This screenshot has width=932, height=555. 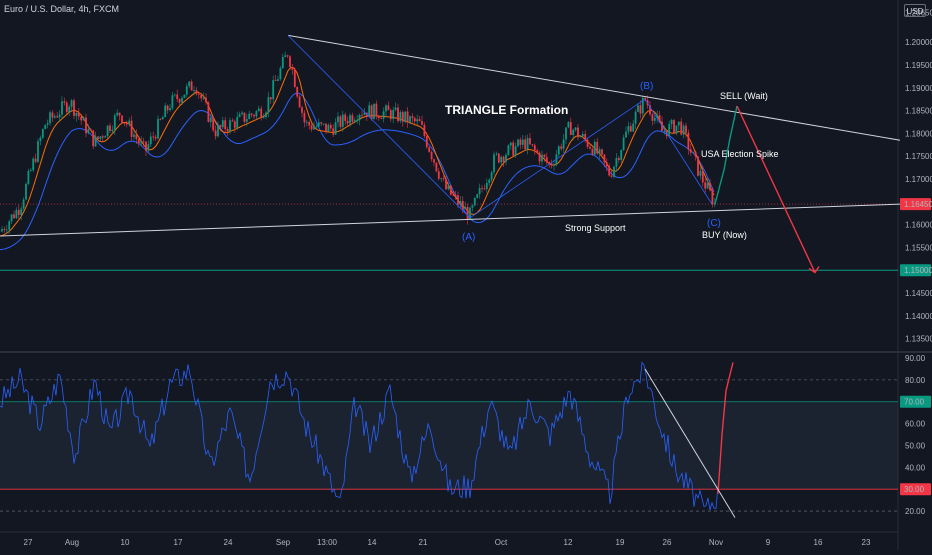 I want to click on time-tick-label: Nov, so click(x=716, y=542).